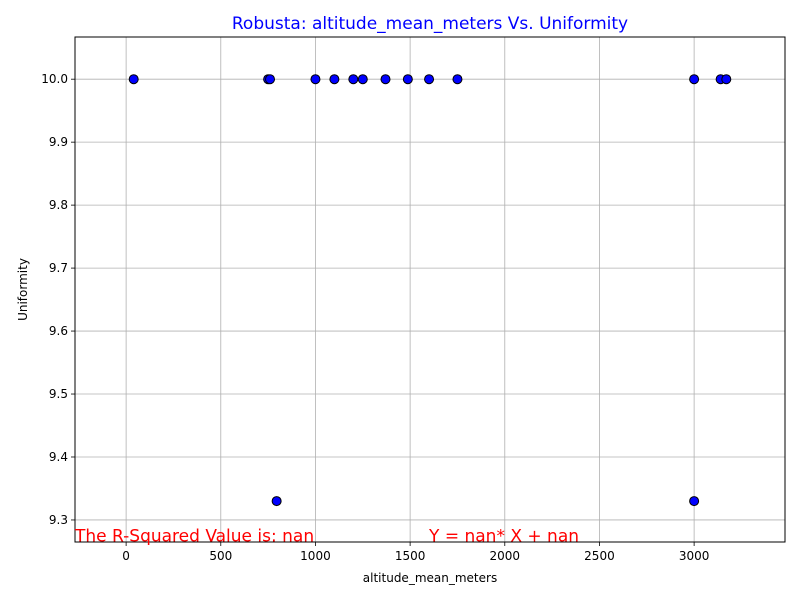 The width and height of the screenshot is (800, 600). Describe the element at coordinates (694, 556) in the screenshot. I see `x-tick-label: 3000` at that location.